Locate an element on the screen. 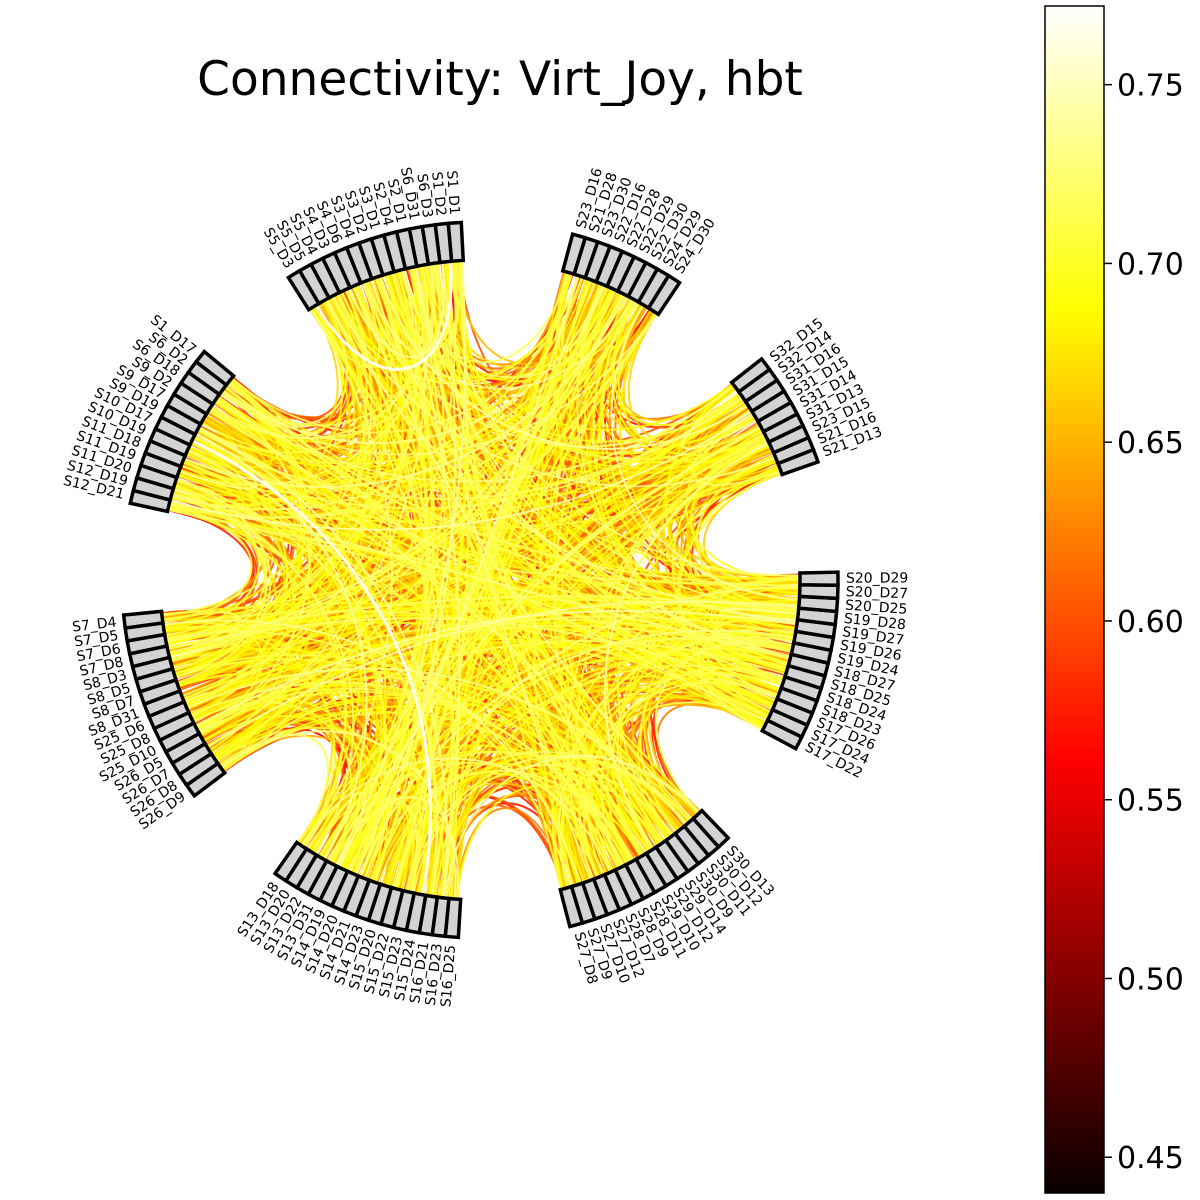 This screenshot has width=1200, height=1200. node-label: S16_D23 is located at coordinates (434, 975).